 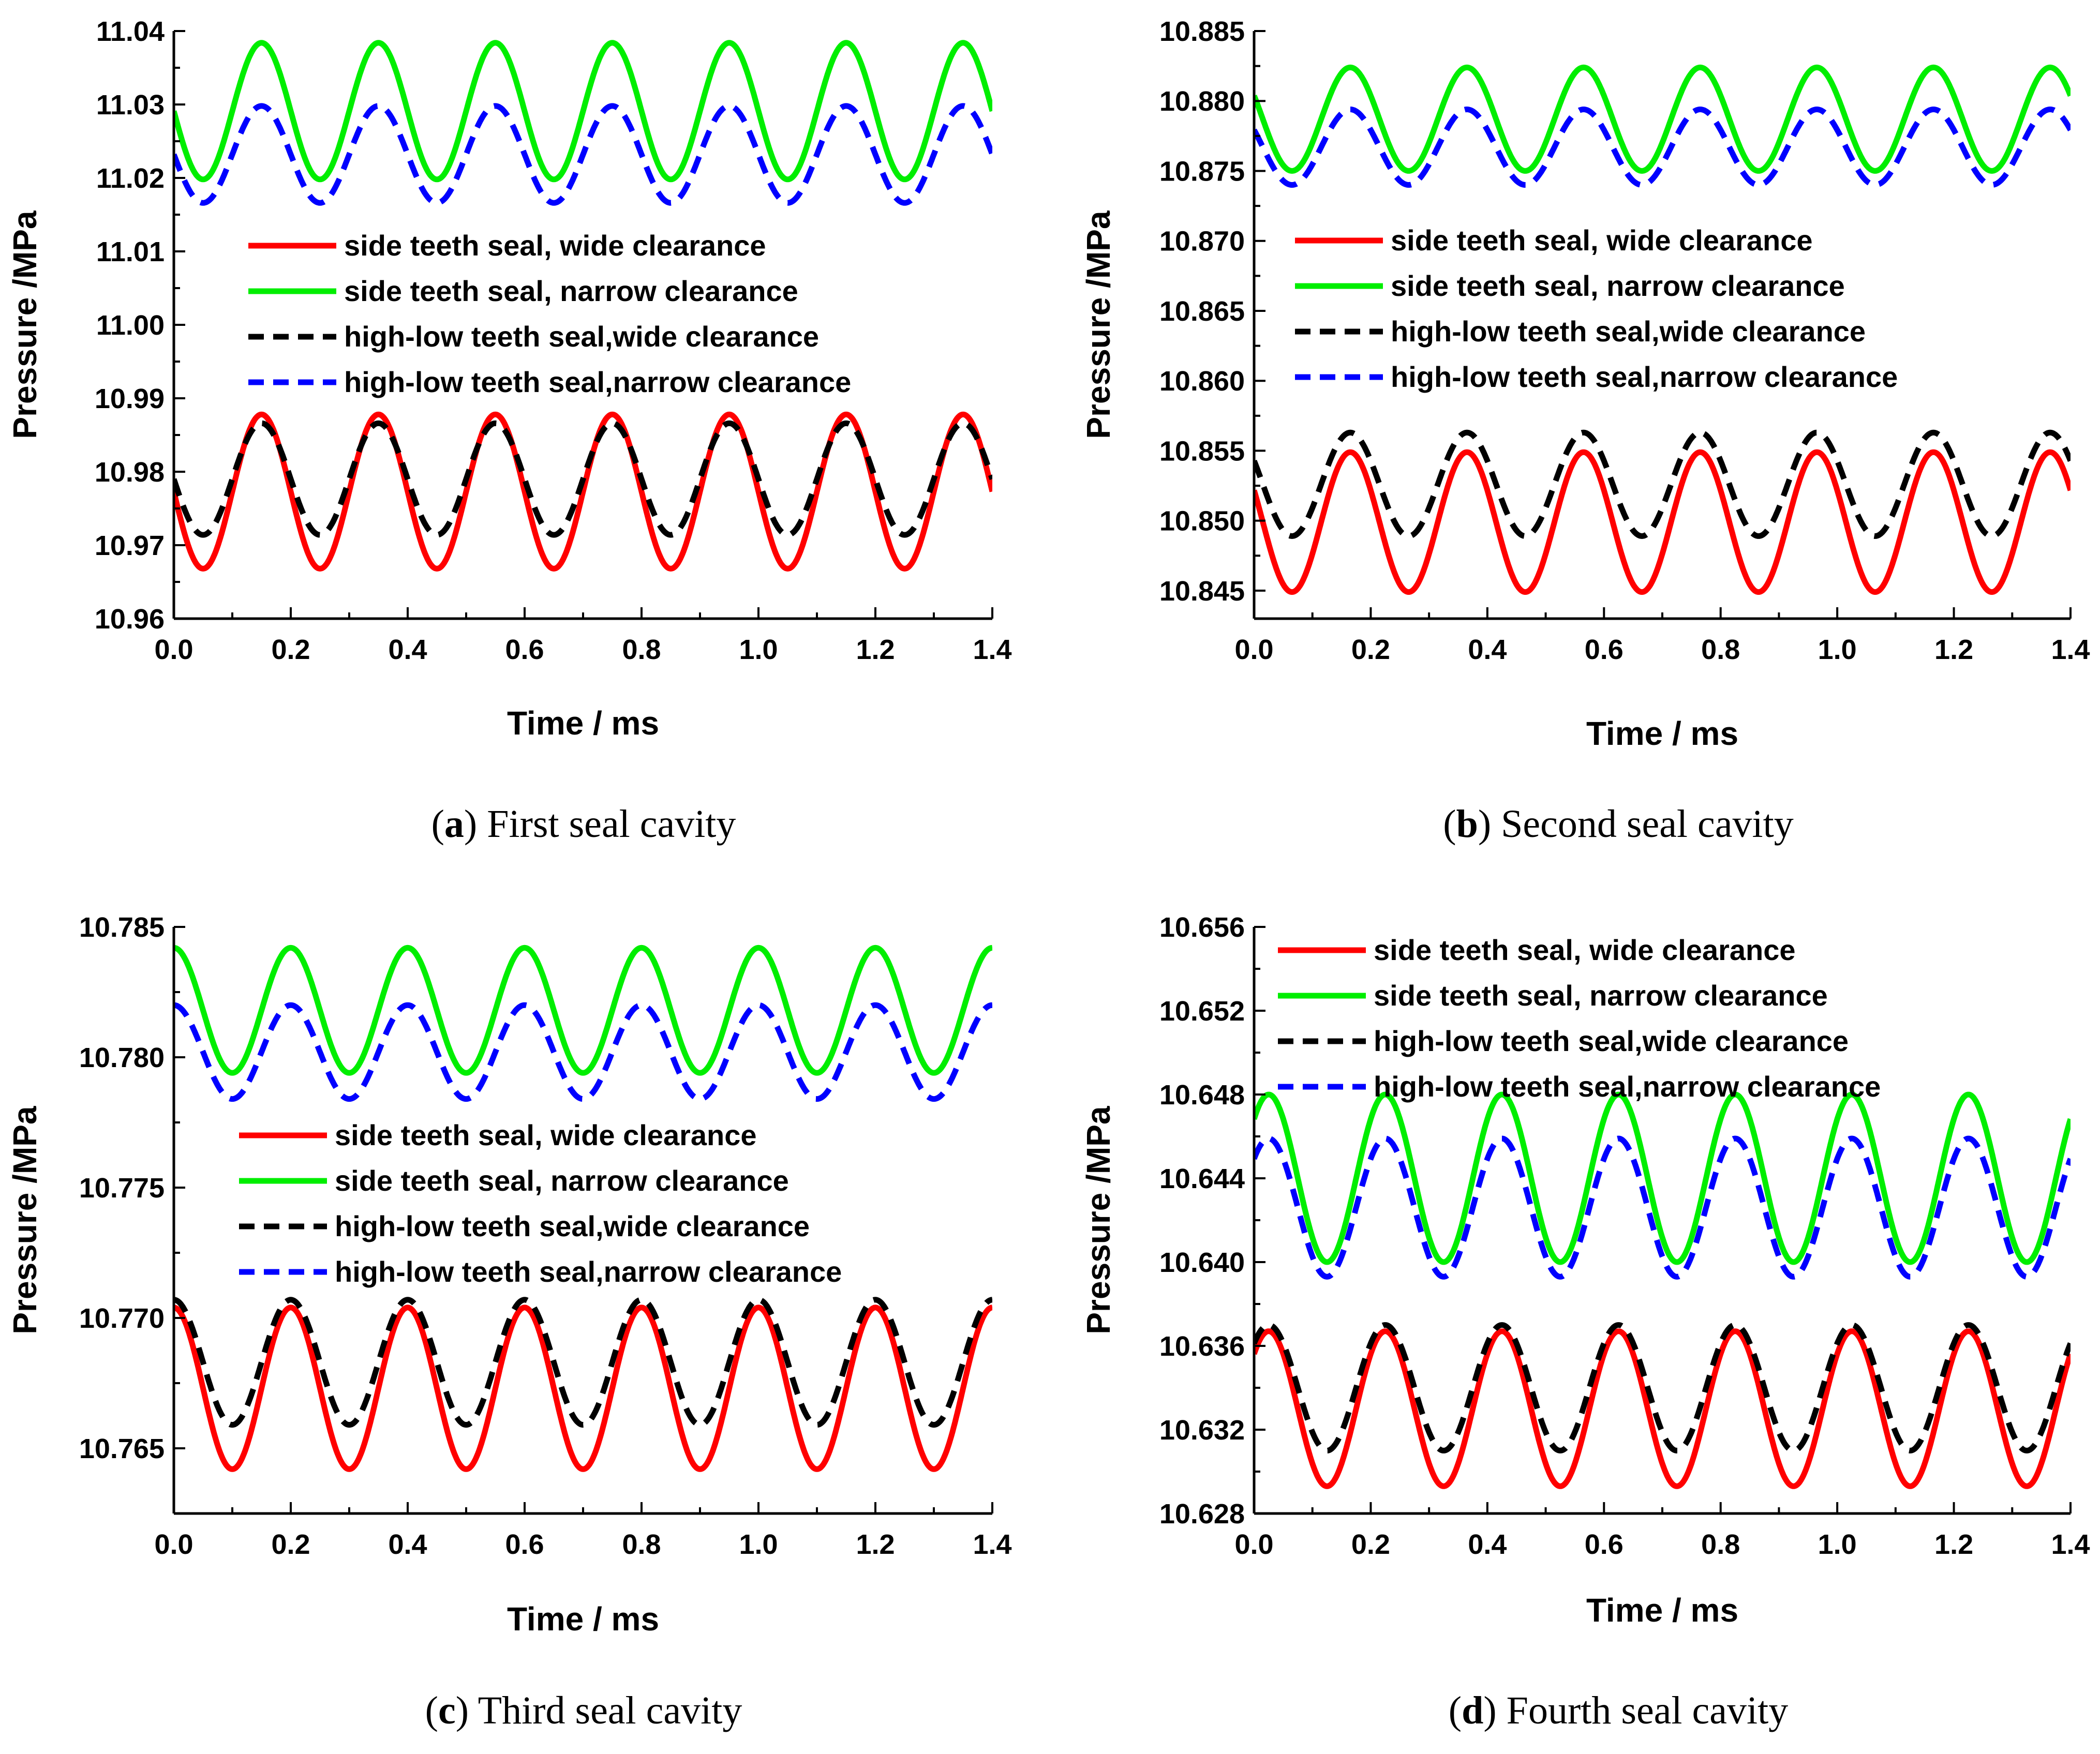 What do you see at coordinates (1472, 1710) in the screenshot?
I see `caption-letter: d` at bounding box center [1472, 1710].